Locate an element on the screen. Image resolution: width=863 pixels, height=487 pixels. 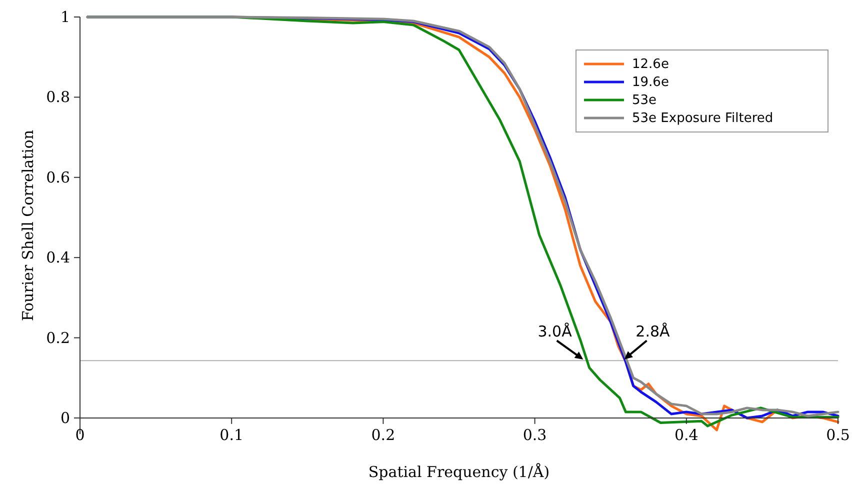
y-tick-label: 1 is located at coordinates (65, 17).